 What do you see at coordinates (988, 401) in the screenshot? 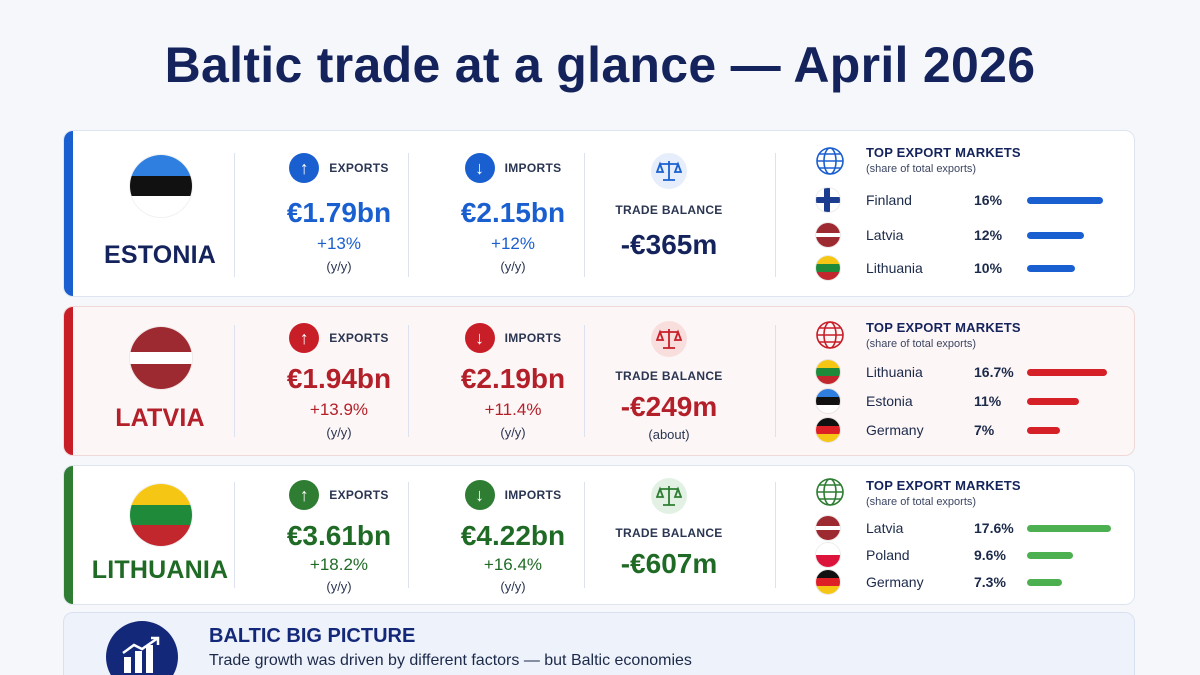
I see `market-share: 11%` at bounding box center [988, 401].